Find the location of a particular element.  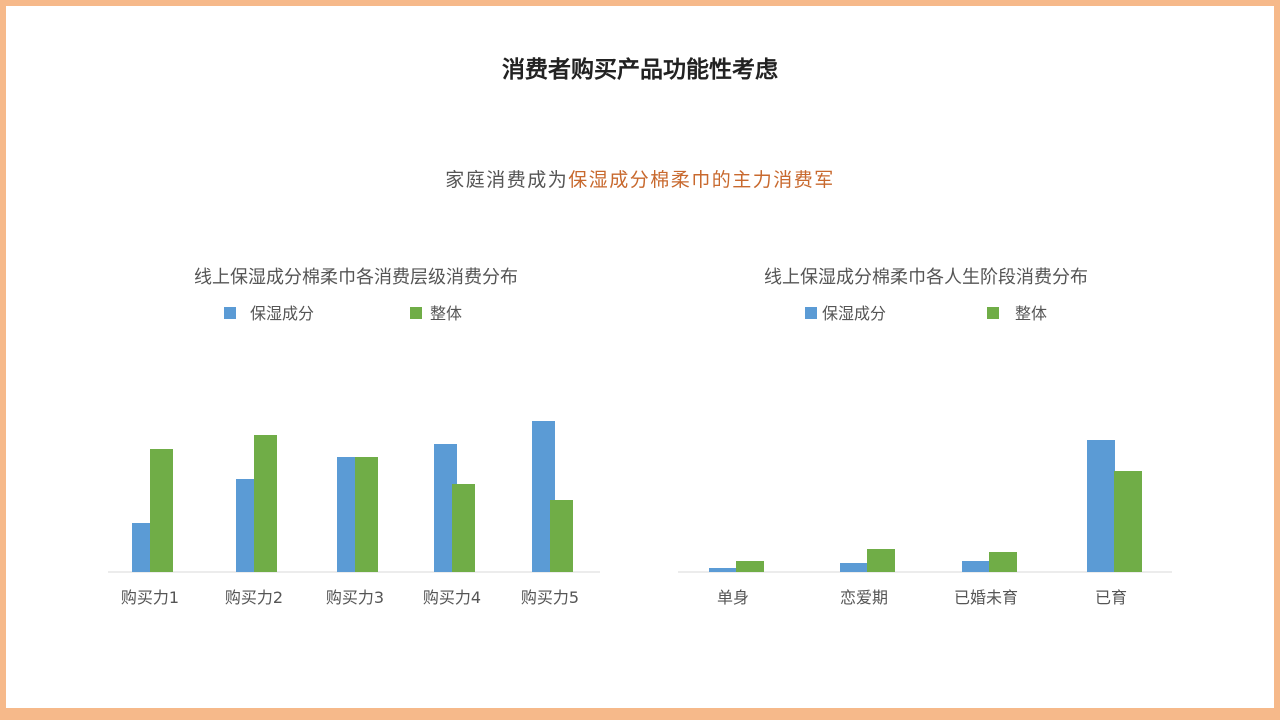

chart-1-tick-label-5: 购买力5 is located at coordinates (550, 597).